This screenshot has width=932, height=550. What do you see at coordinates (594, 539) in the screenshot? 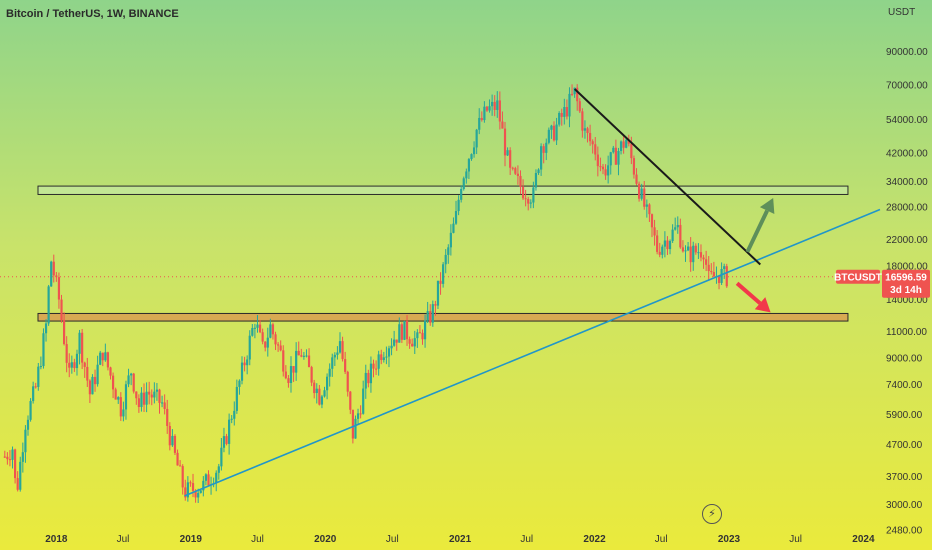
I see `x-tick-label: 2022` at bounding box center [594, 539].